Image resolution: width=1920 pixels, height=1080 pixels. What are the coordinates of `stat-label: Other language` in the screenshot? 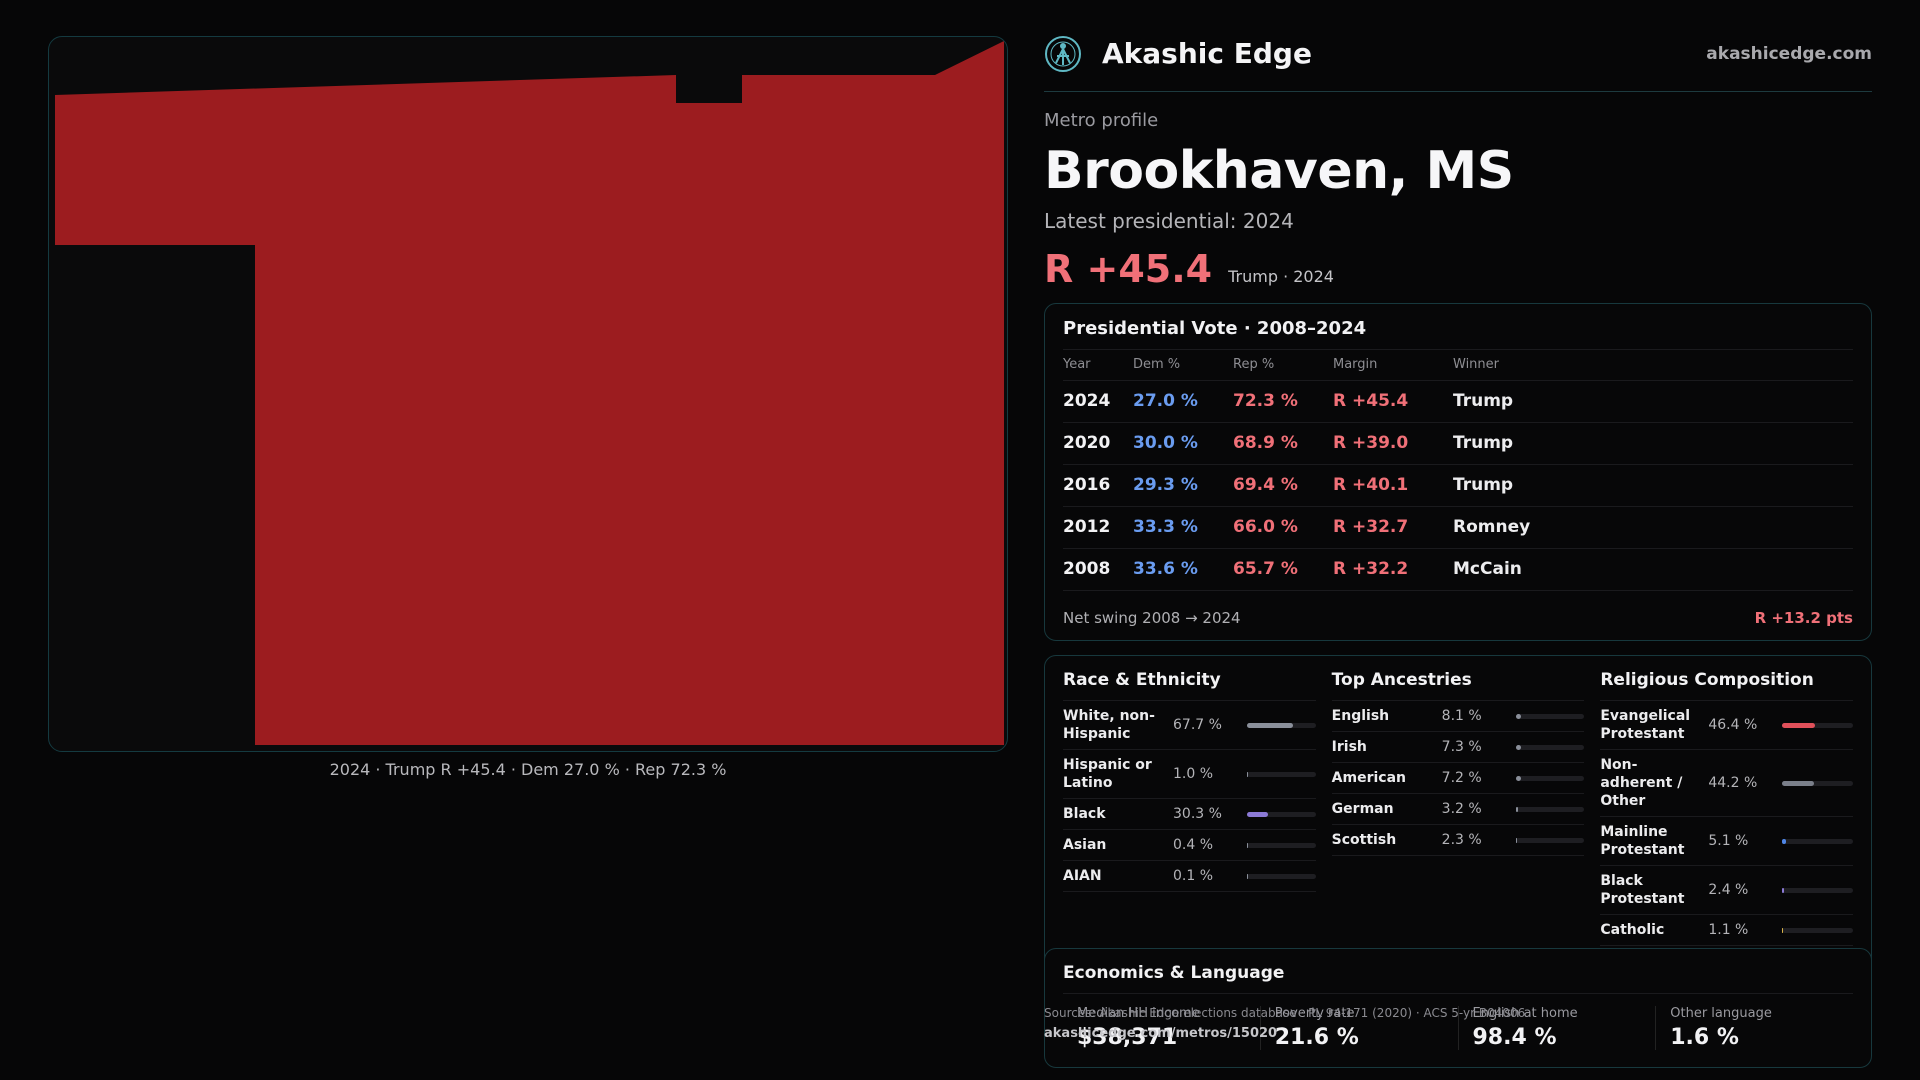 It's located at (1721, 1013).